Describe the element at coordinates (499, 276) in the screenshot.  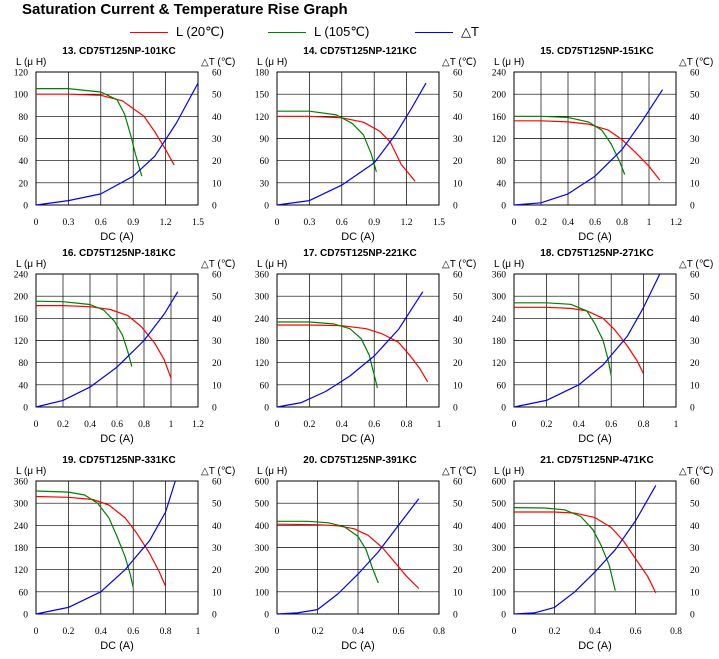
I see `y-tick-label: 360` at that location.